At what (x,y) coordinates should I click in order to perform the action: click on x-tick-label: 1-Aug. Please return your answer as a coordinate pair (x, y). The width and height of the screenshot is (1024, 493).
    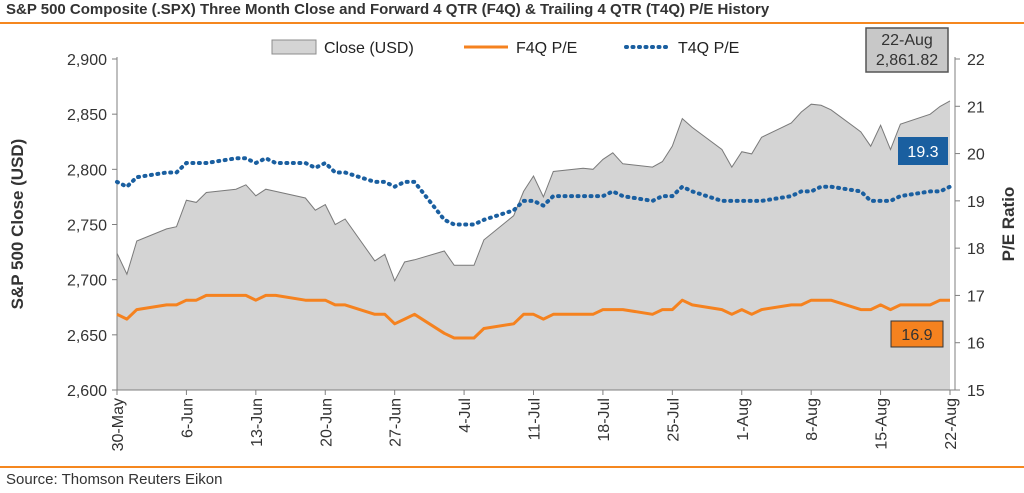
    Looking at the image, I should click on (743, 419).